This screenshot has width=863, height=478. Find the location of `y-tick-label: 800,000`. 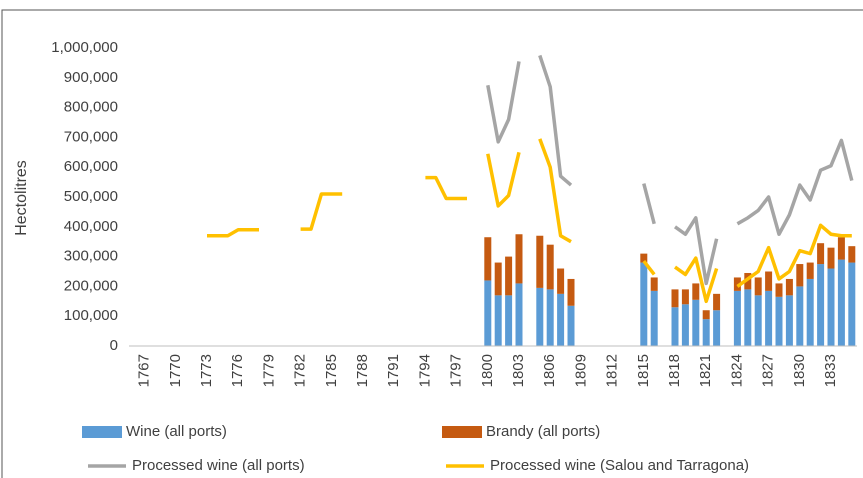

y-tick-label: 800,000 is located at coordinates (91, 107).